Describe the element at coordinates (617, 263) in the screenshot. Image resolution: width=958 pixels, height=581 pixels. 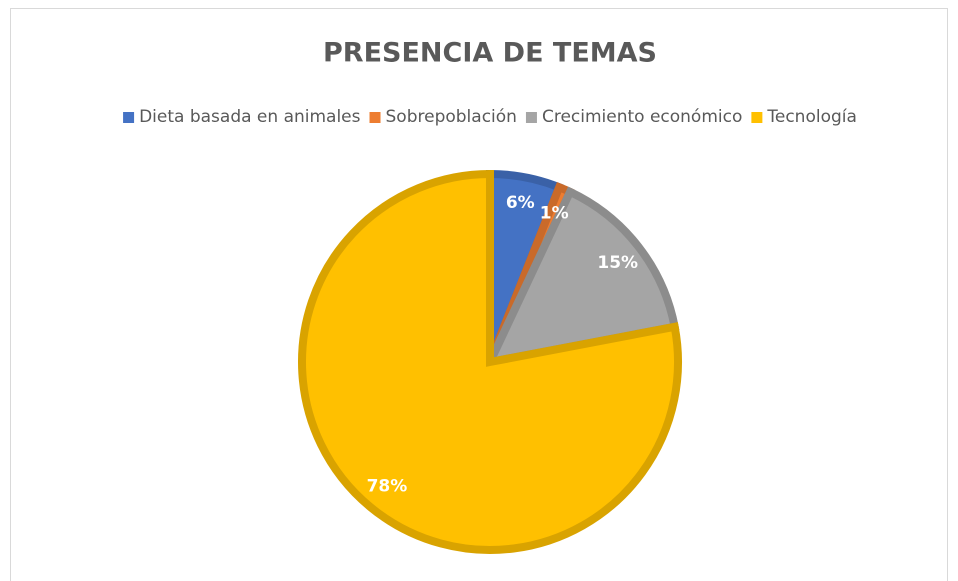
I see `data-label: 15%` at that location.